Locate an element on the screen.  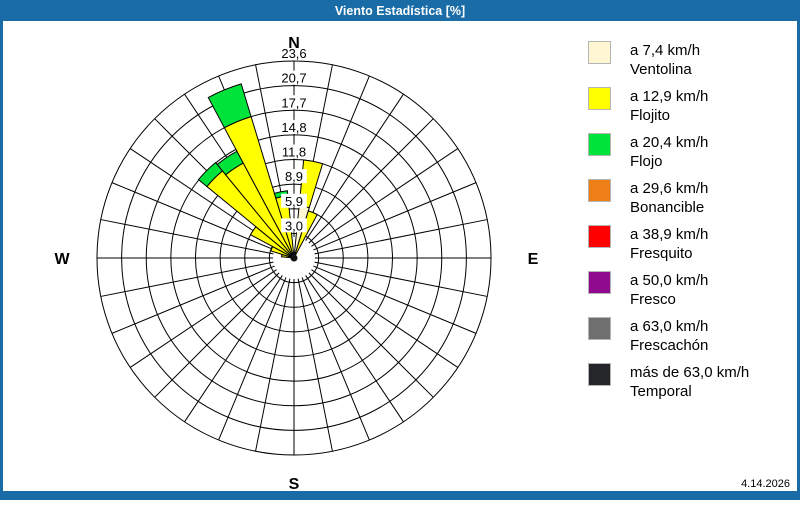
legend-swatch-2-icon is located at coordinates (599, 144).